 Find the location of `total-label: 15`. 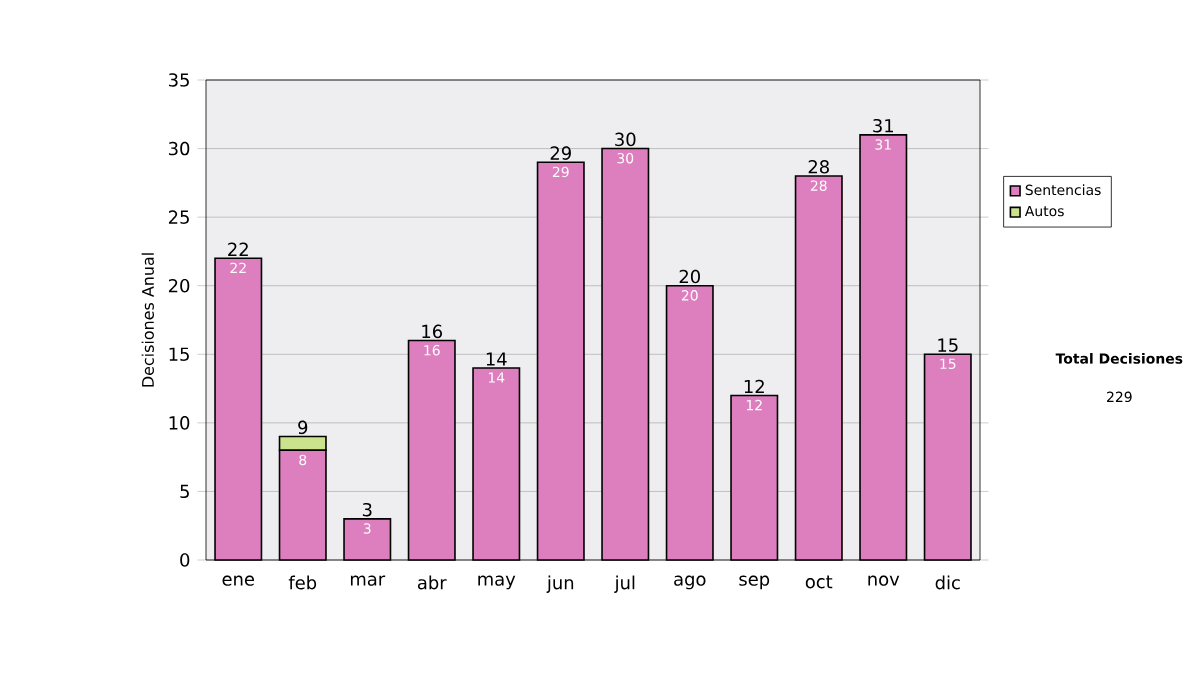

total-label: 15 is located at coordinates (948, 345).